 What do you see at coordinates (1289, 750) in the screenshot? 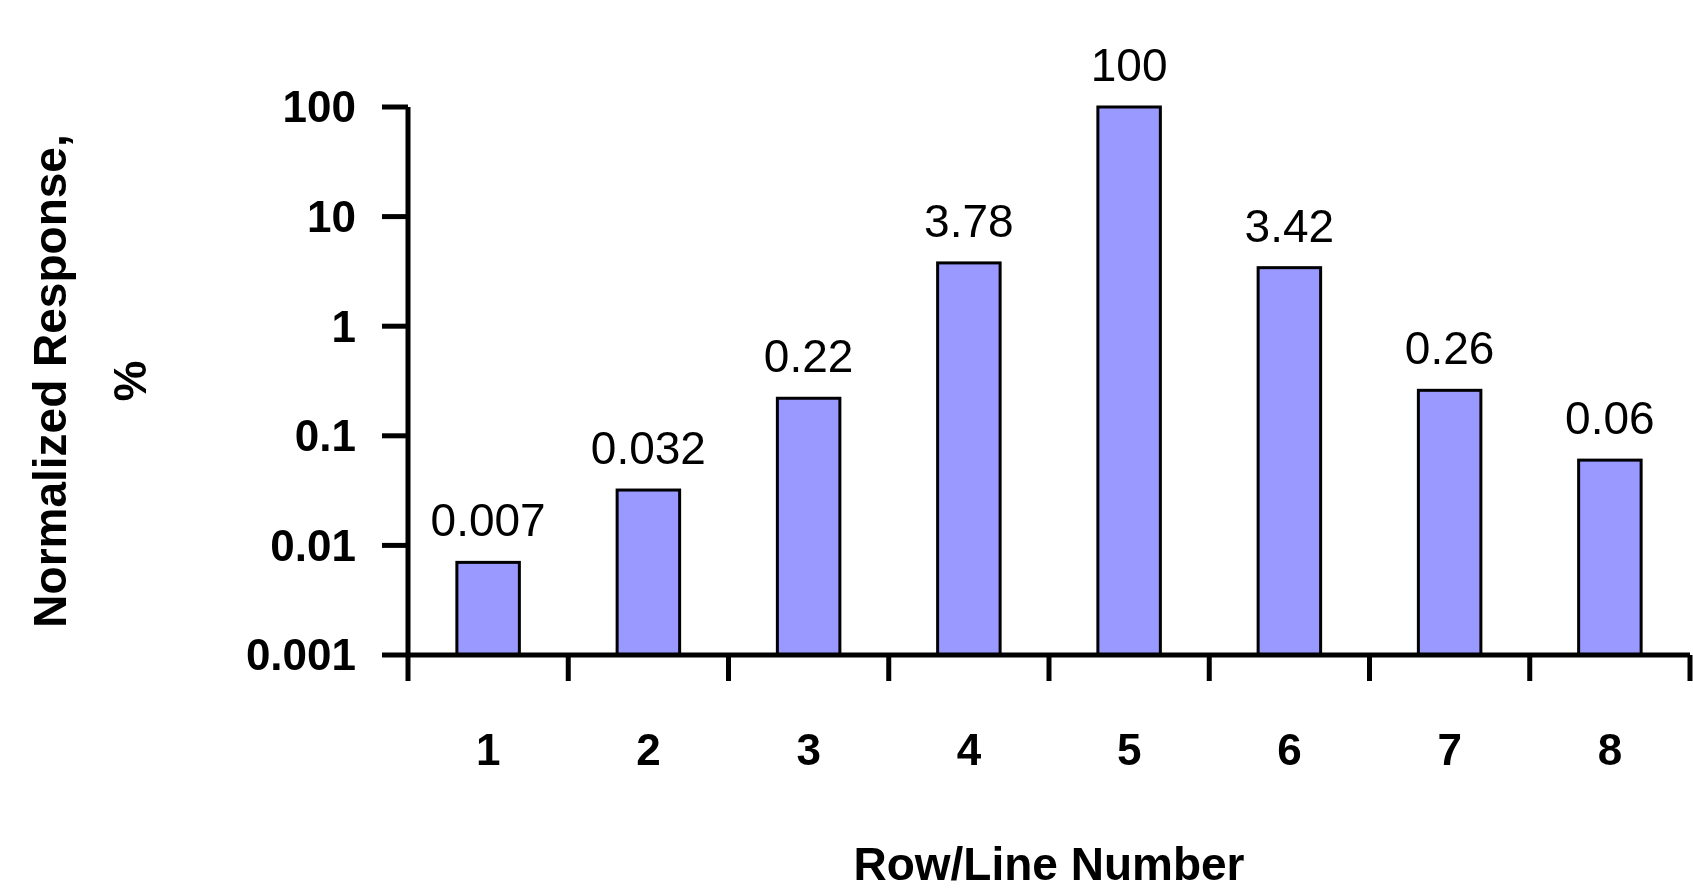
I see `x-tick-label: 6` at bounding box center [1289, 750].